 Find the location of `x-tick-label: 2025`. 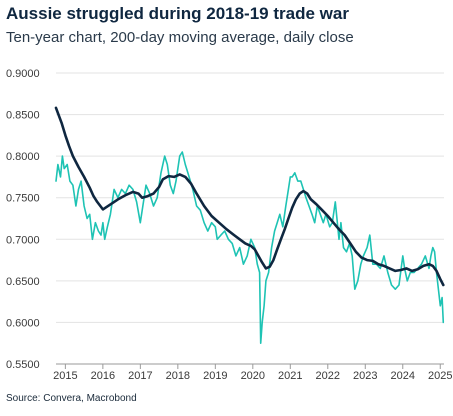

x-tick-label: 2025 is located at coordinates (440, 376).